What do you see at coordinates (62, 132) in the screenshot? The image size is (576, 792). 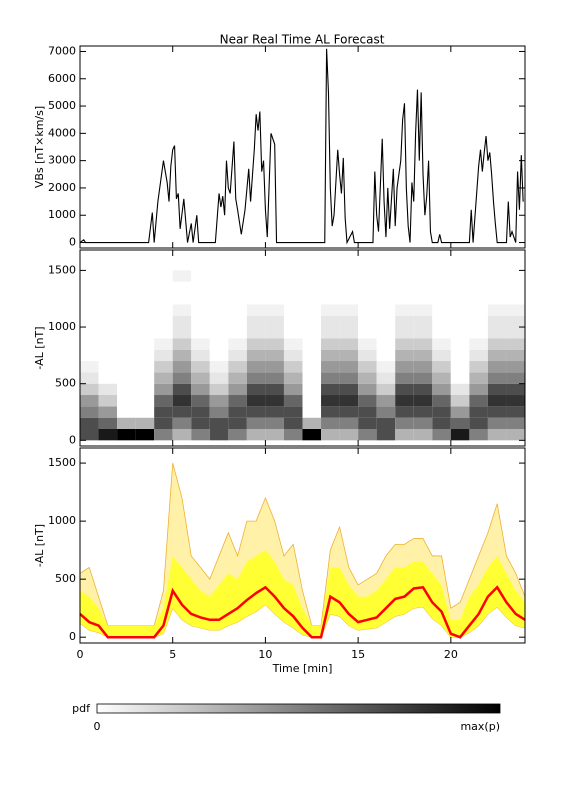 I see `y-tick-label: 4000` at bounding box center [62, 132].